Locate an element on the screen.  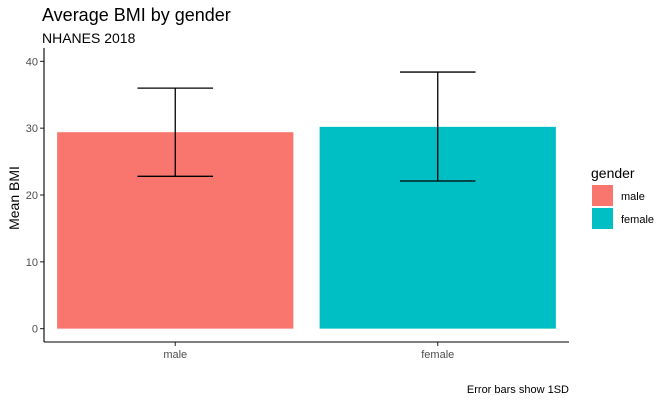
y-axis-title: Mean BMI is located at coordinates (14, 198).